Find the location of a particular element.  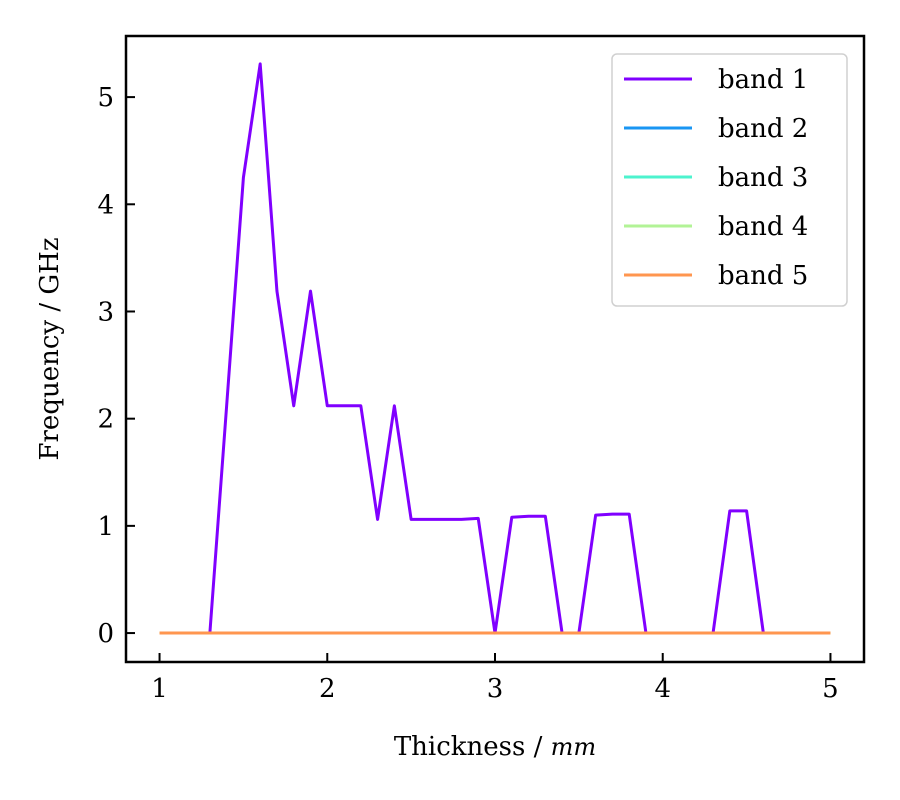

x-tick-label: 4 is located at coordinates (662, 689).